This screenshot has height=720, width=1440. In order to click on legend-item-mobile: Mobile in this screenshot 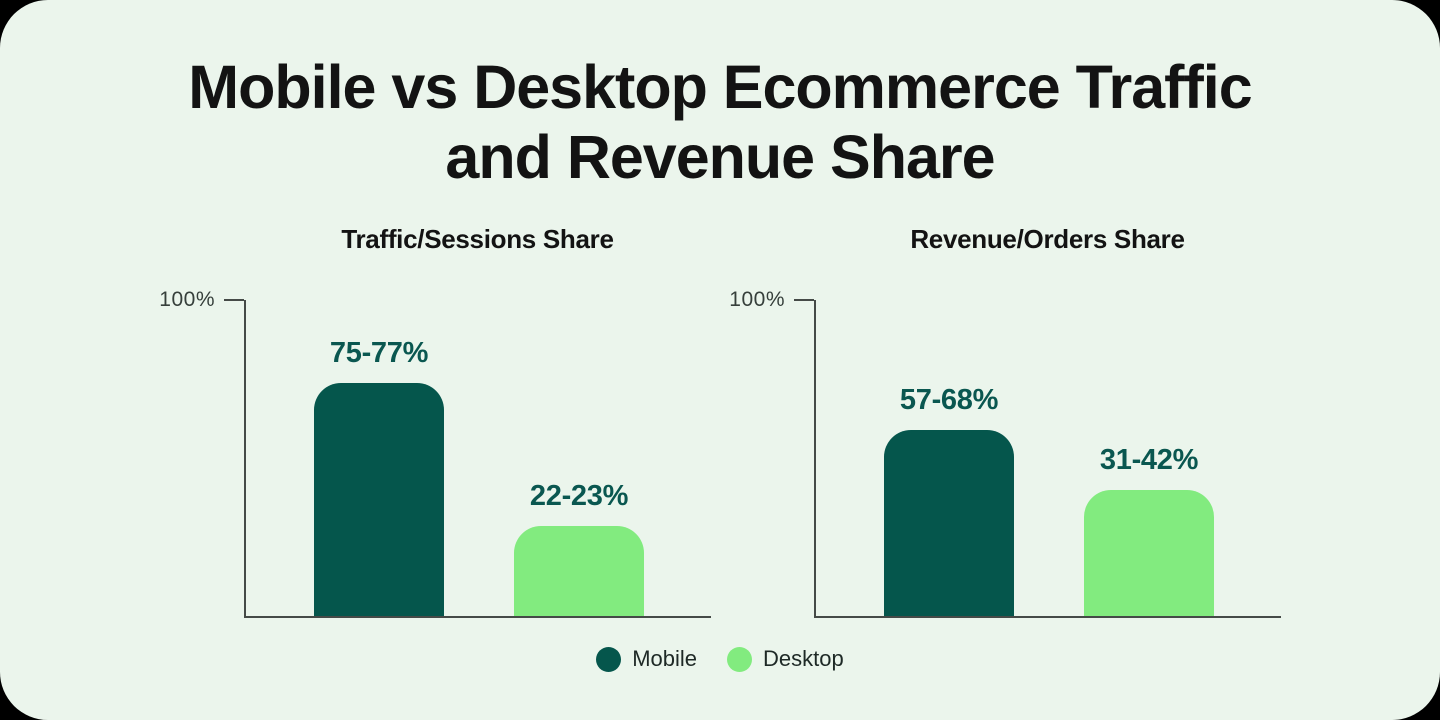, I will do `click(646, 659)`.